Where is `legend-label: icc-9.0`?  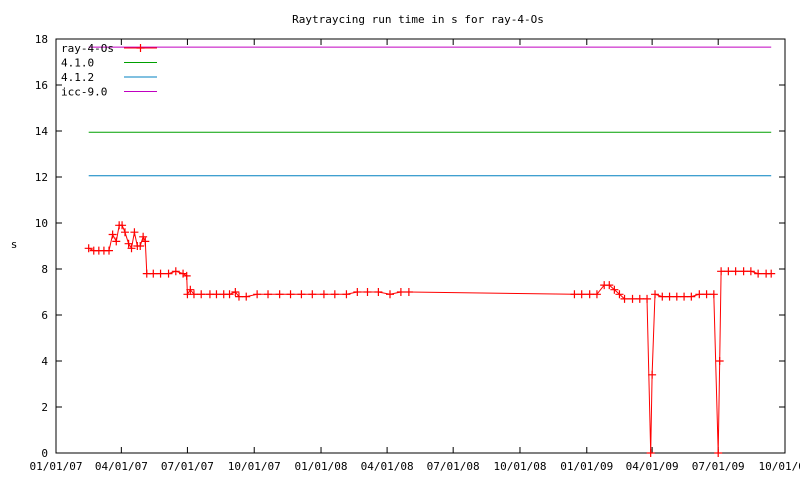 legend-label: icc-9.0 is located at coordinates (84, 92).